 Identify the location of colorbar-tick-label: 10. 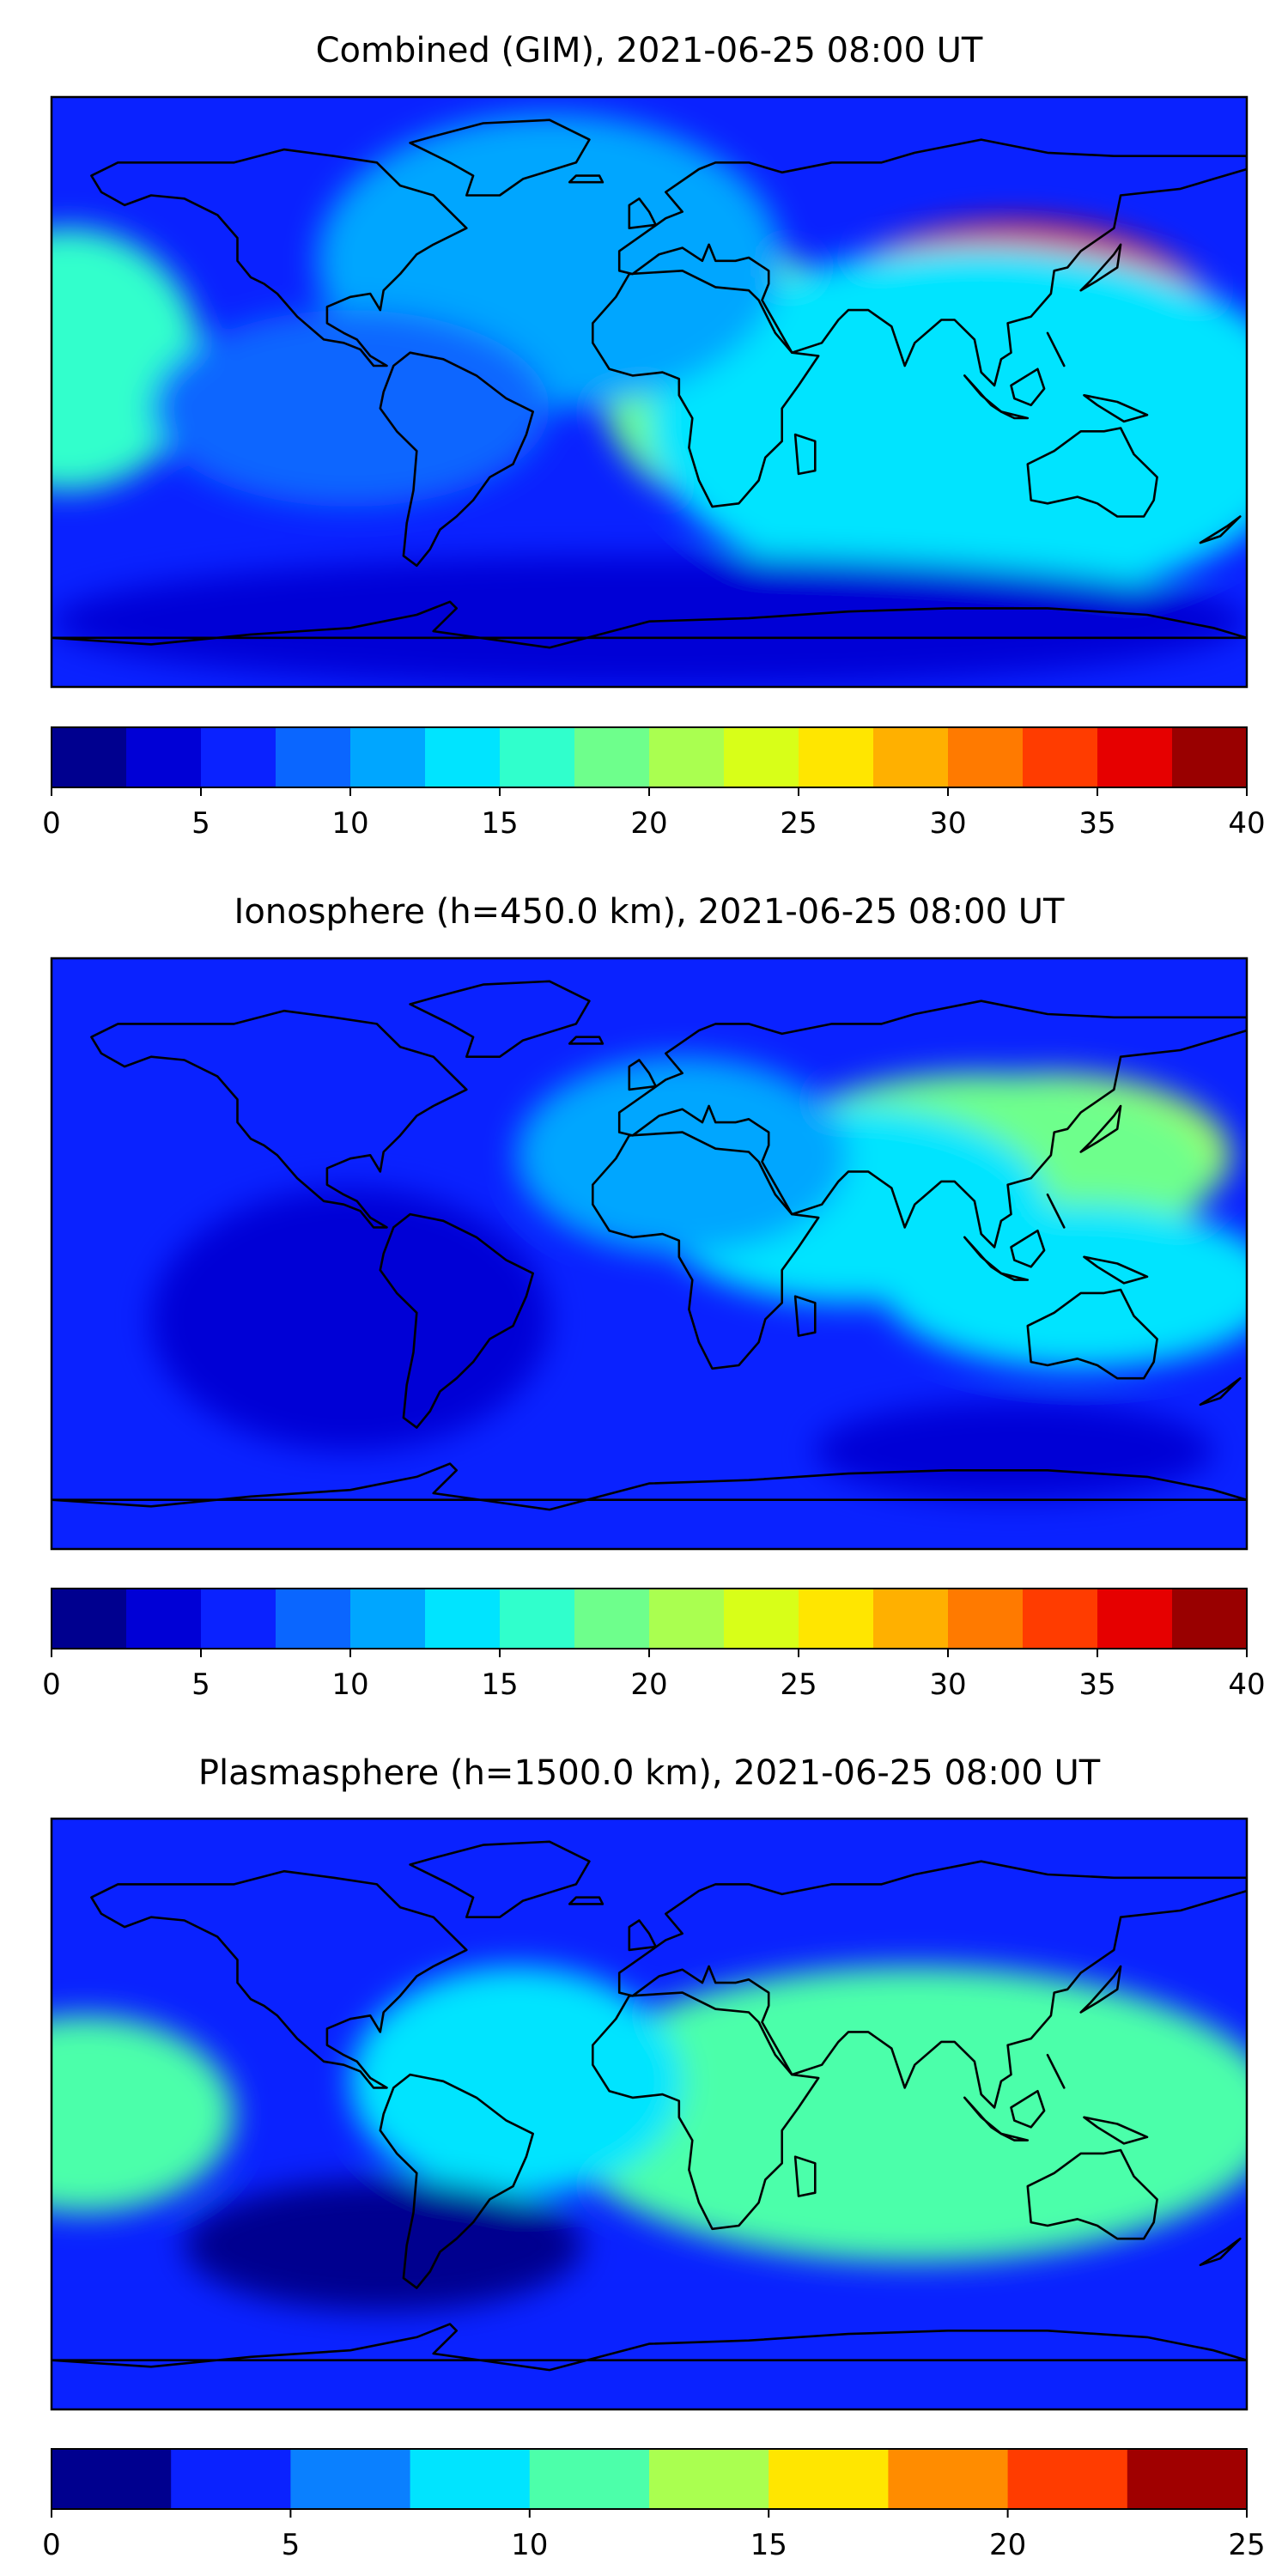
(349, 823).